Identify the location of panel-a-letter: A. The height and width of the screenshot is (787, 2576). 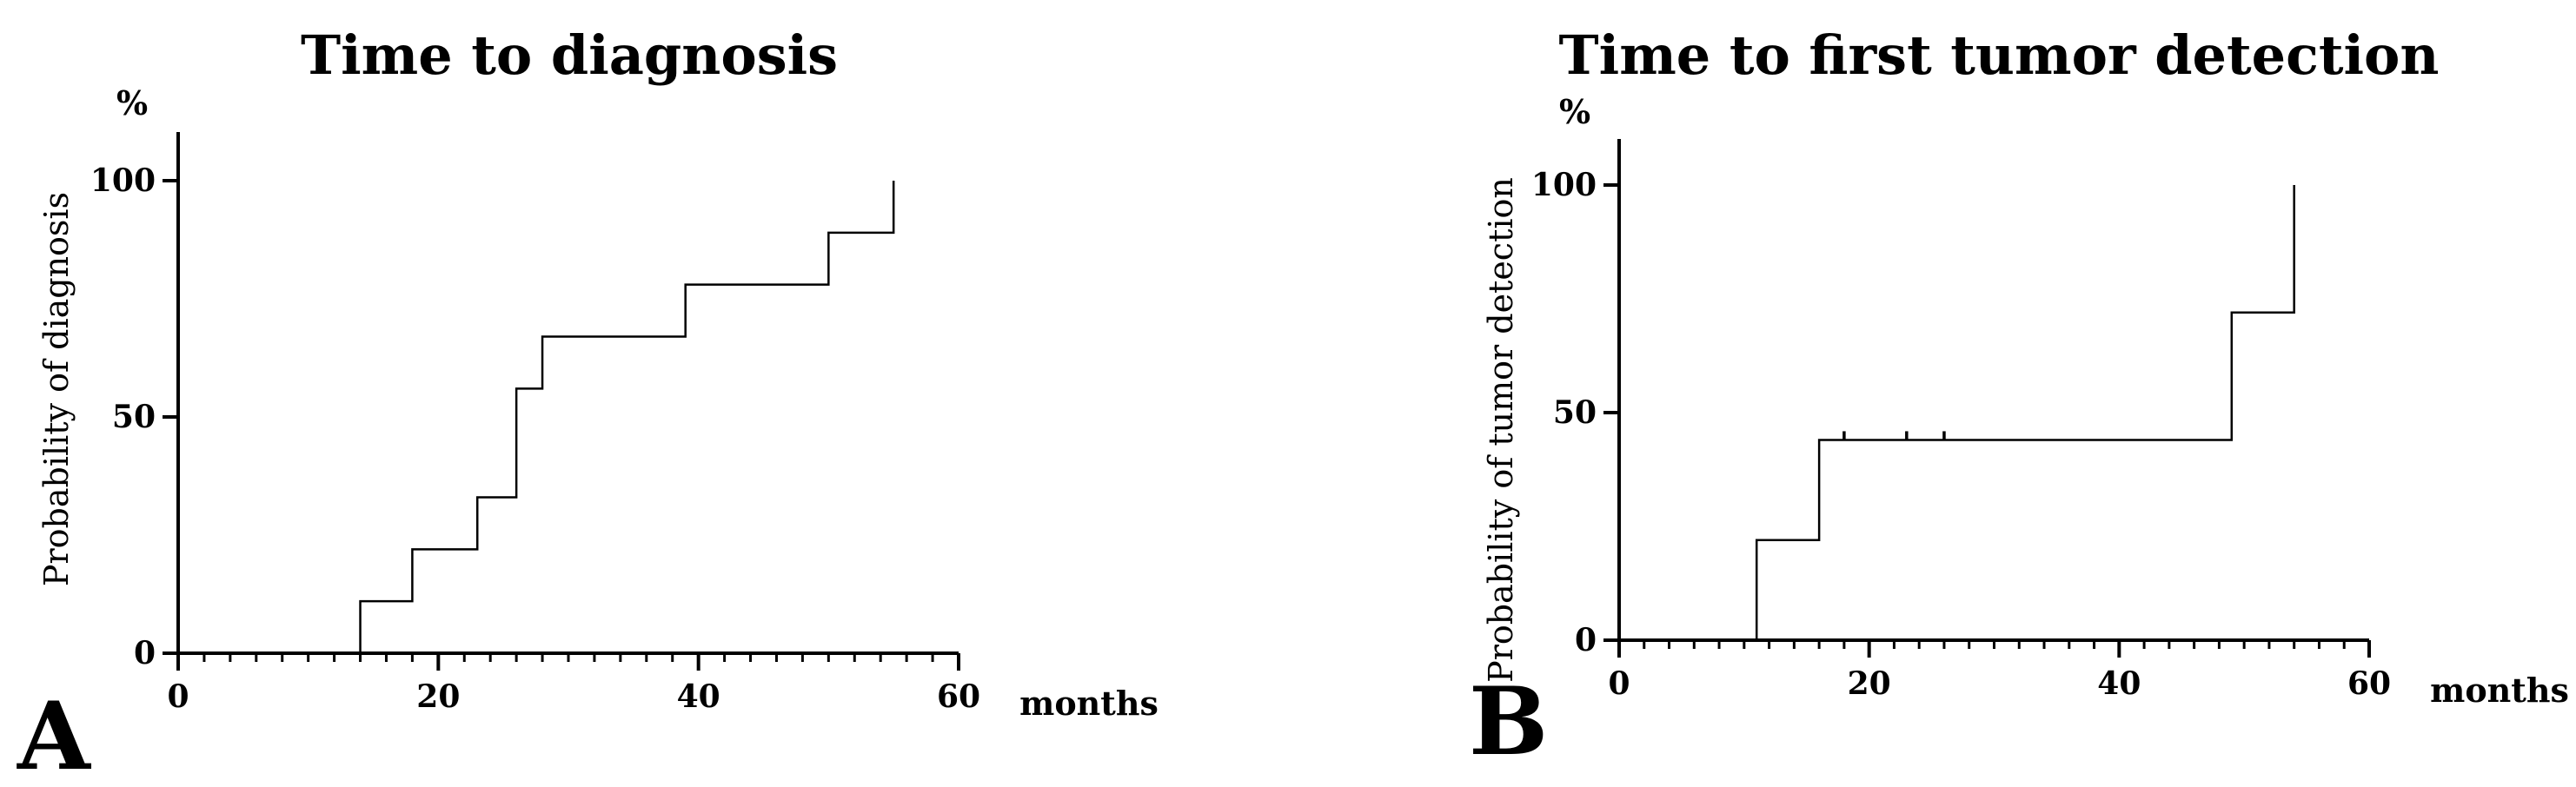
(54, 734).